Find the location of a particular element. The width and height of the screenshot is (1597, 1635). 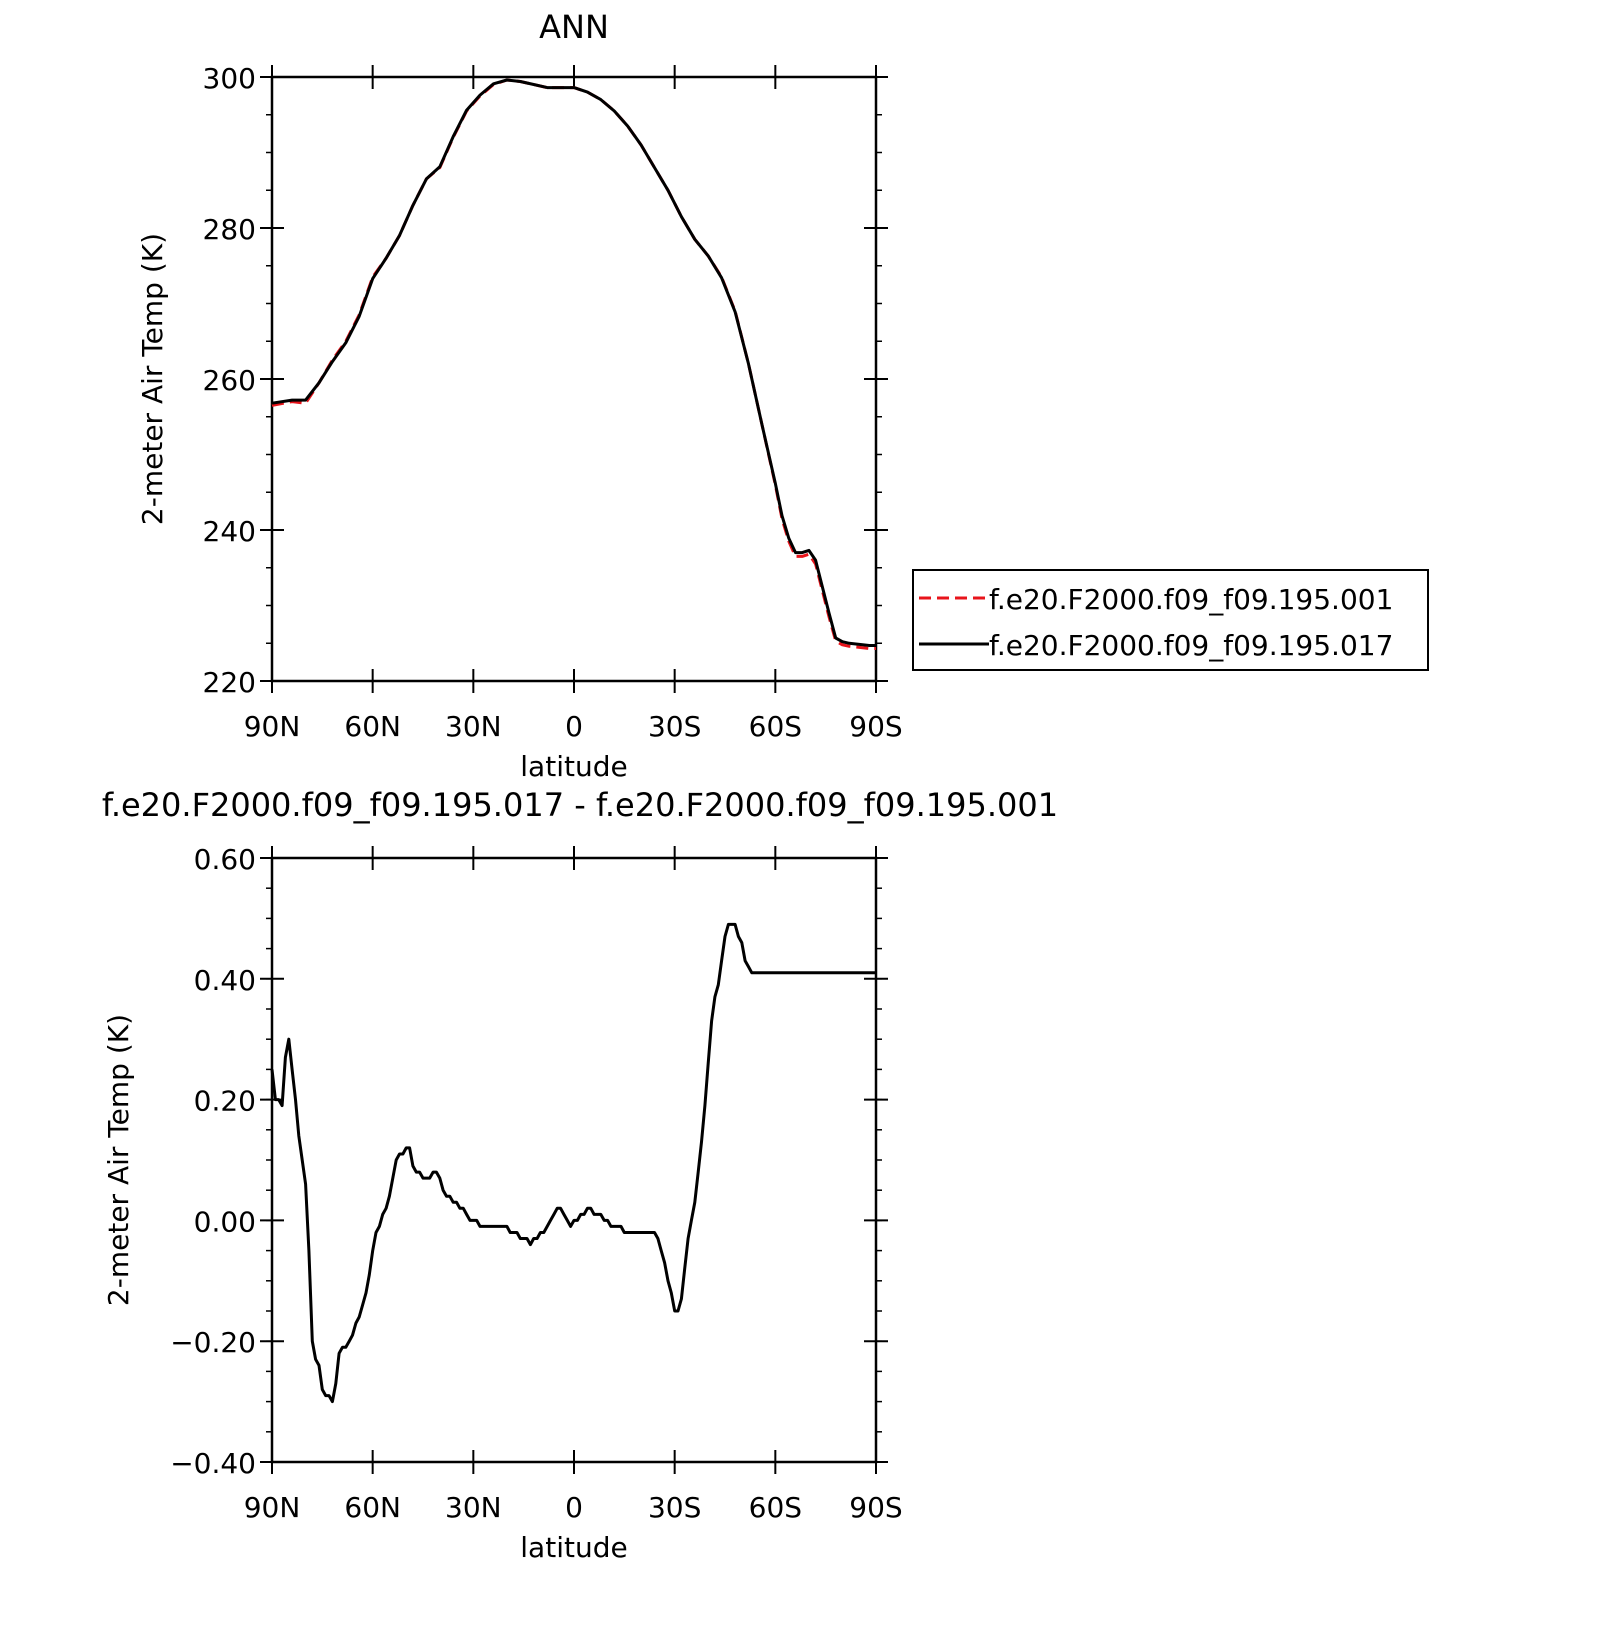

top-ytick-label: 220 is located at coordinates (229, 682).